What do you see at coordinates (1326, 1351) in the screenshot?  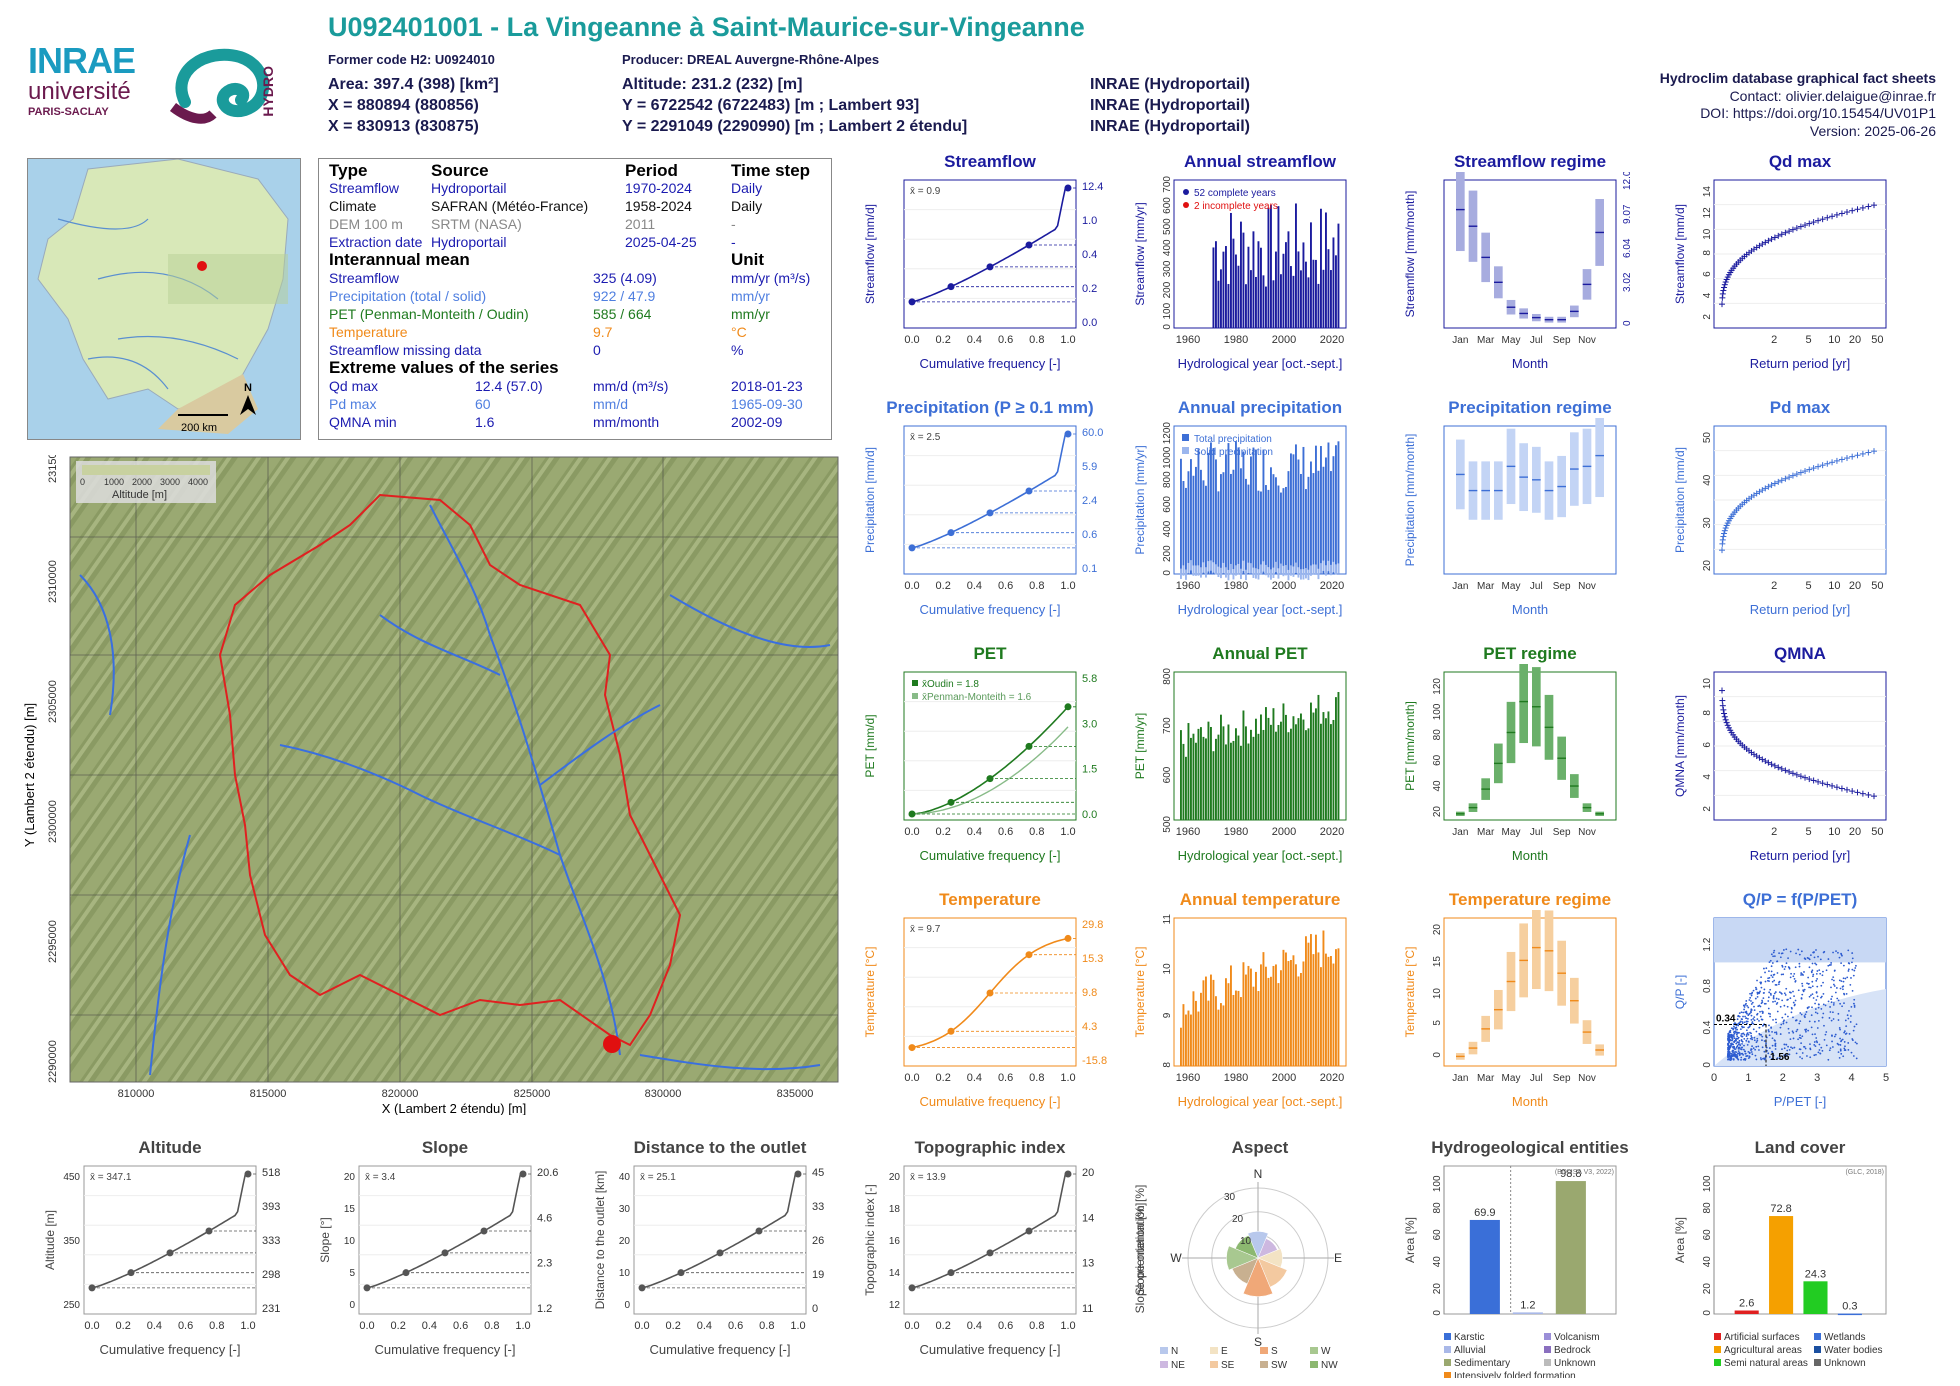 I see `legend-label: W` at bounding box center [1326, 1351].